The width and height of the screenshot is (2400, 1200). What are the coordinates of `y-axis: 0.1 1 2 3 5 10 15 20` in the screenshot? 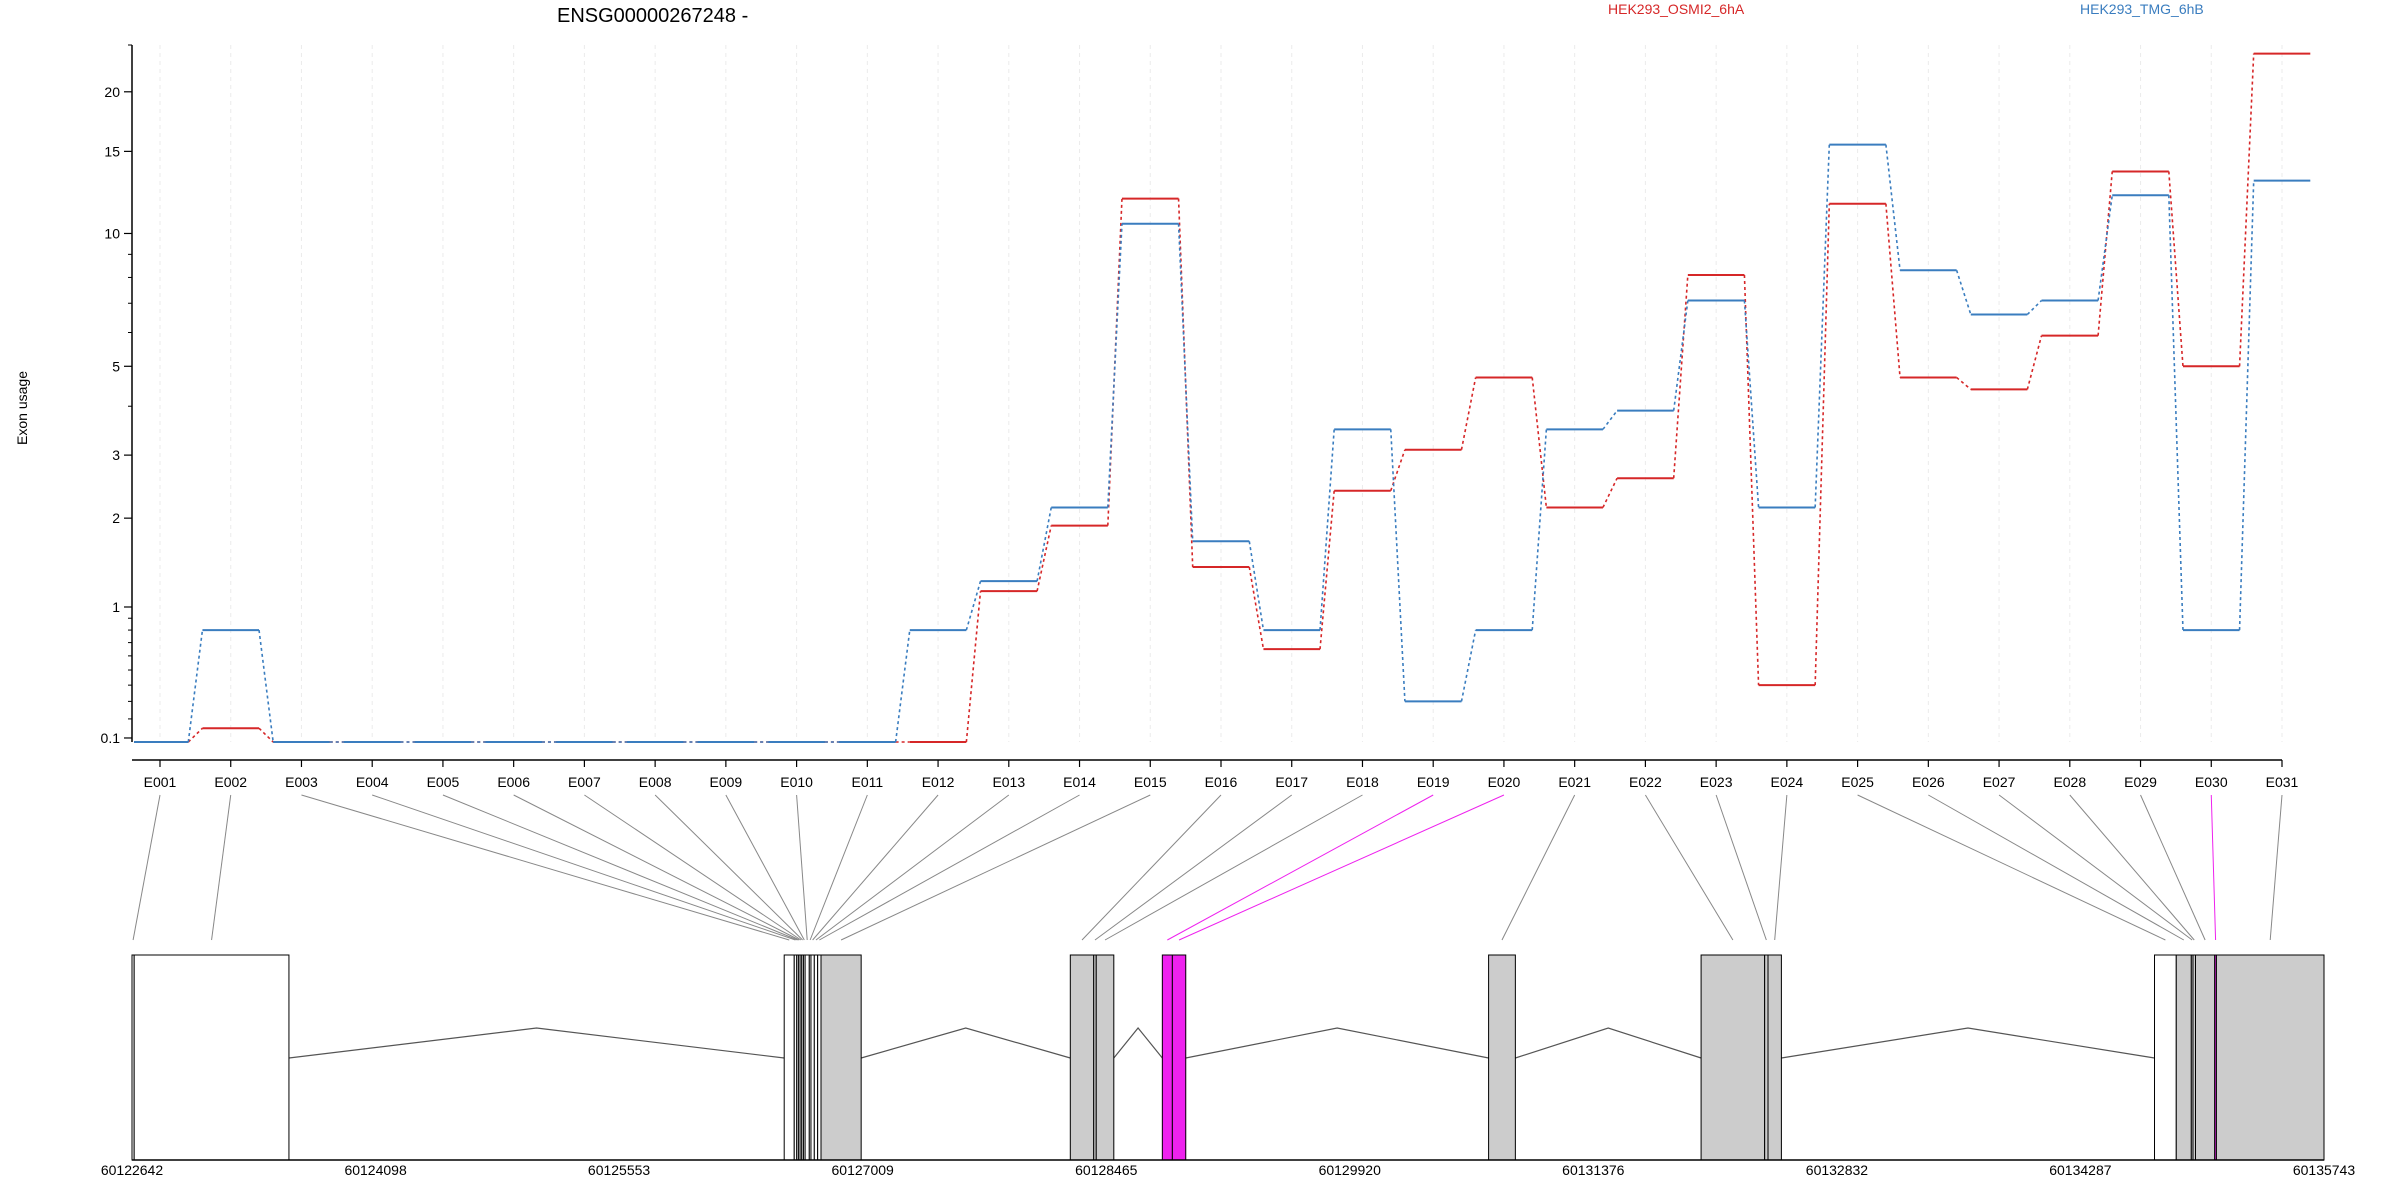 It's located at (117, 395).